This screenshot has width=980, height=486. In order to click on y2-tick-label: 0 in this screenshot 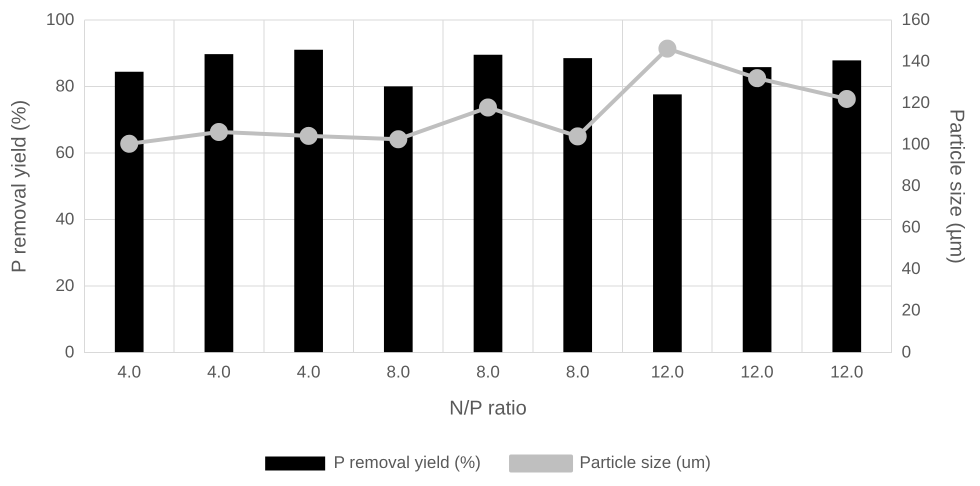, I will do `click(907, 352)`.